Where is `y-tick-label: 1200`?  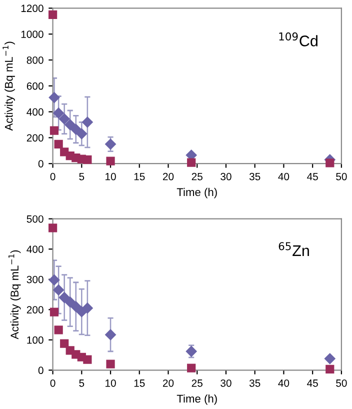 y-tick-label: 1200 is located at coordinates (32, 8).